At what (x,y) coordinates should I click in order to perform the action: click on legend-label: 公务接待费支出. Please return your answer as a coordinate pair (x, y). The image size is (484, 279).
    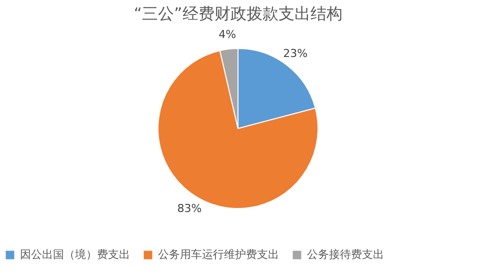
    Looking at the image, I should click on (345, 254).